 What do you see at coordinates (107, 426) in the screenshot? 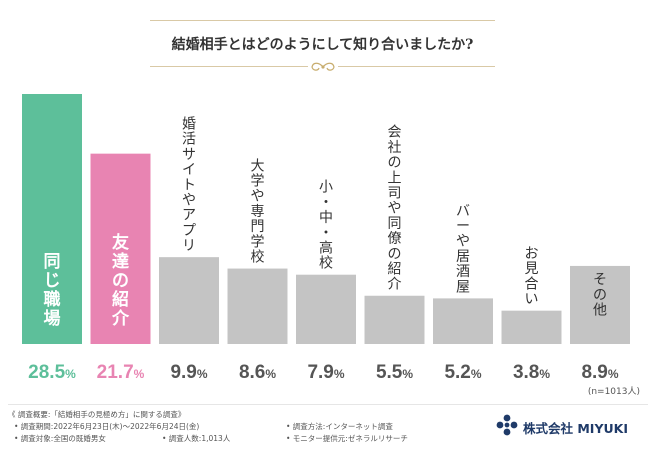
I see `footer-period: • 調査期間:2022年6月23日(木)〜2022年6月24日(金)` at bounding box center [107, 426].